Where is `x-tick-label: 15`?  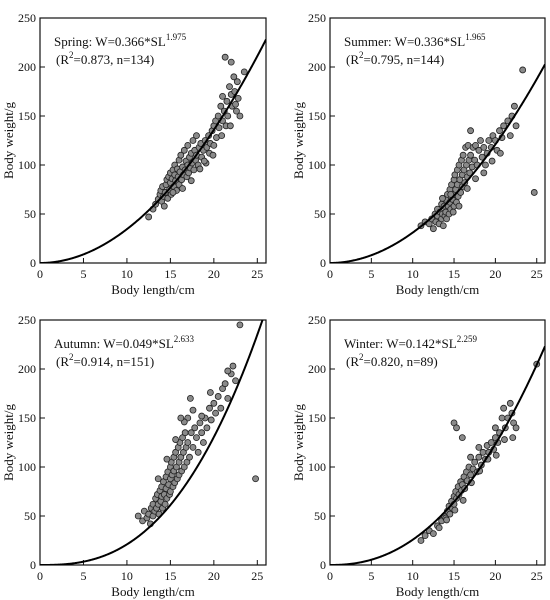 x-tick-label: 15 is located at coordinates (454, 576).